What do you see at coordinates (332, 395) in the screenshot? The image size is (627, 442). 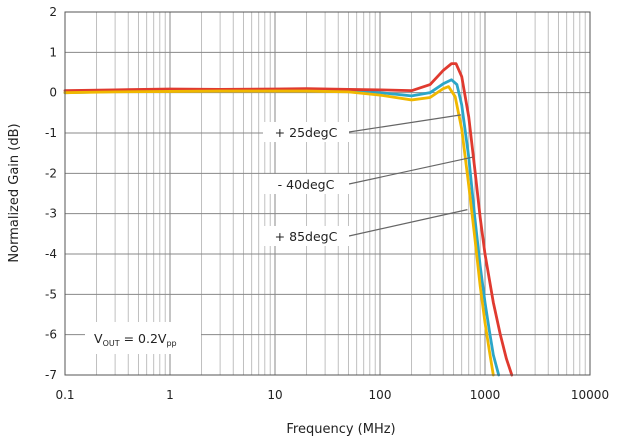 I see `x-tick-labels: 0.1 1 10 100 1000 10000` at bounding box center [332, 395].